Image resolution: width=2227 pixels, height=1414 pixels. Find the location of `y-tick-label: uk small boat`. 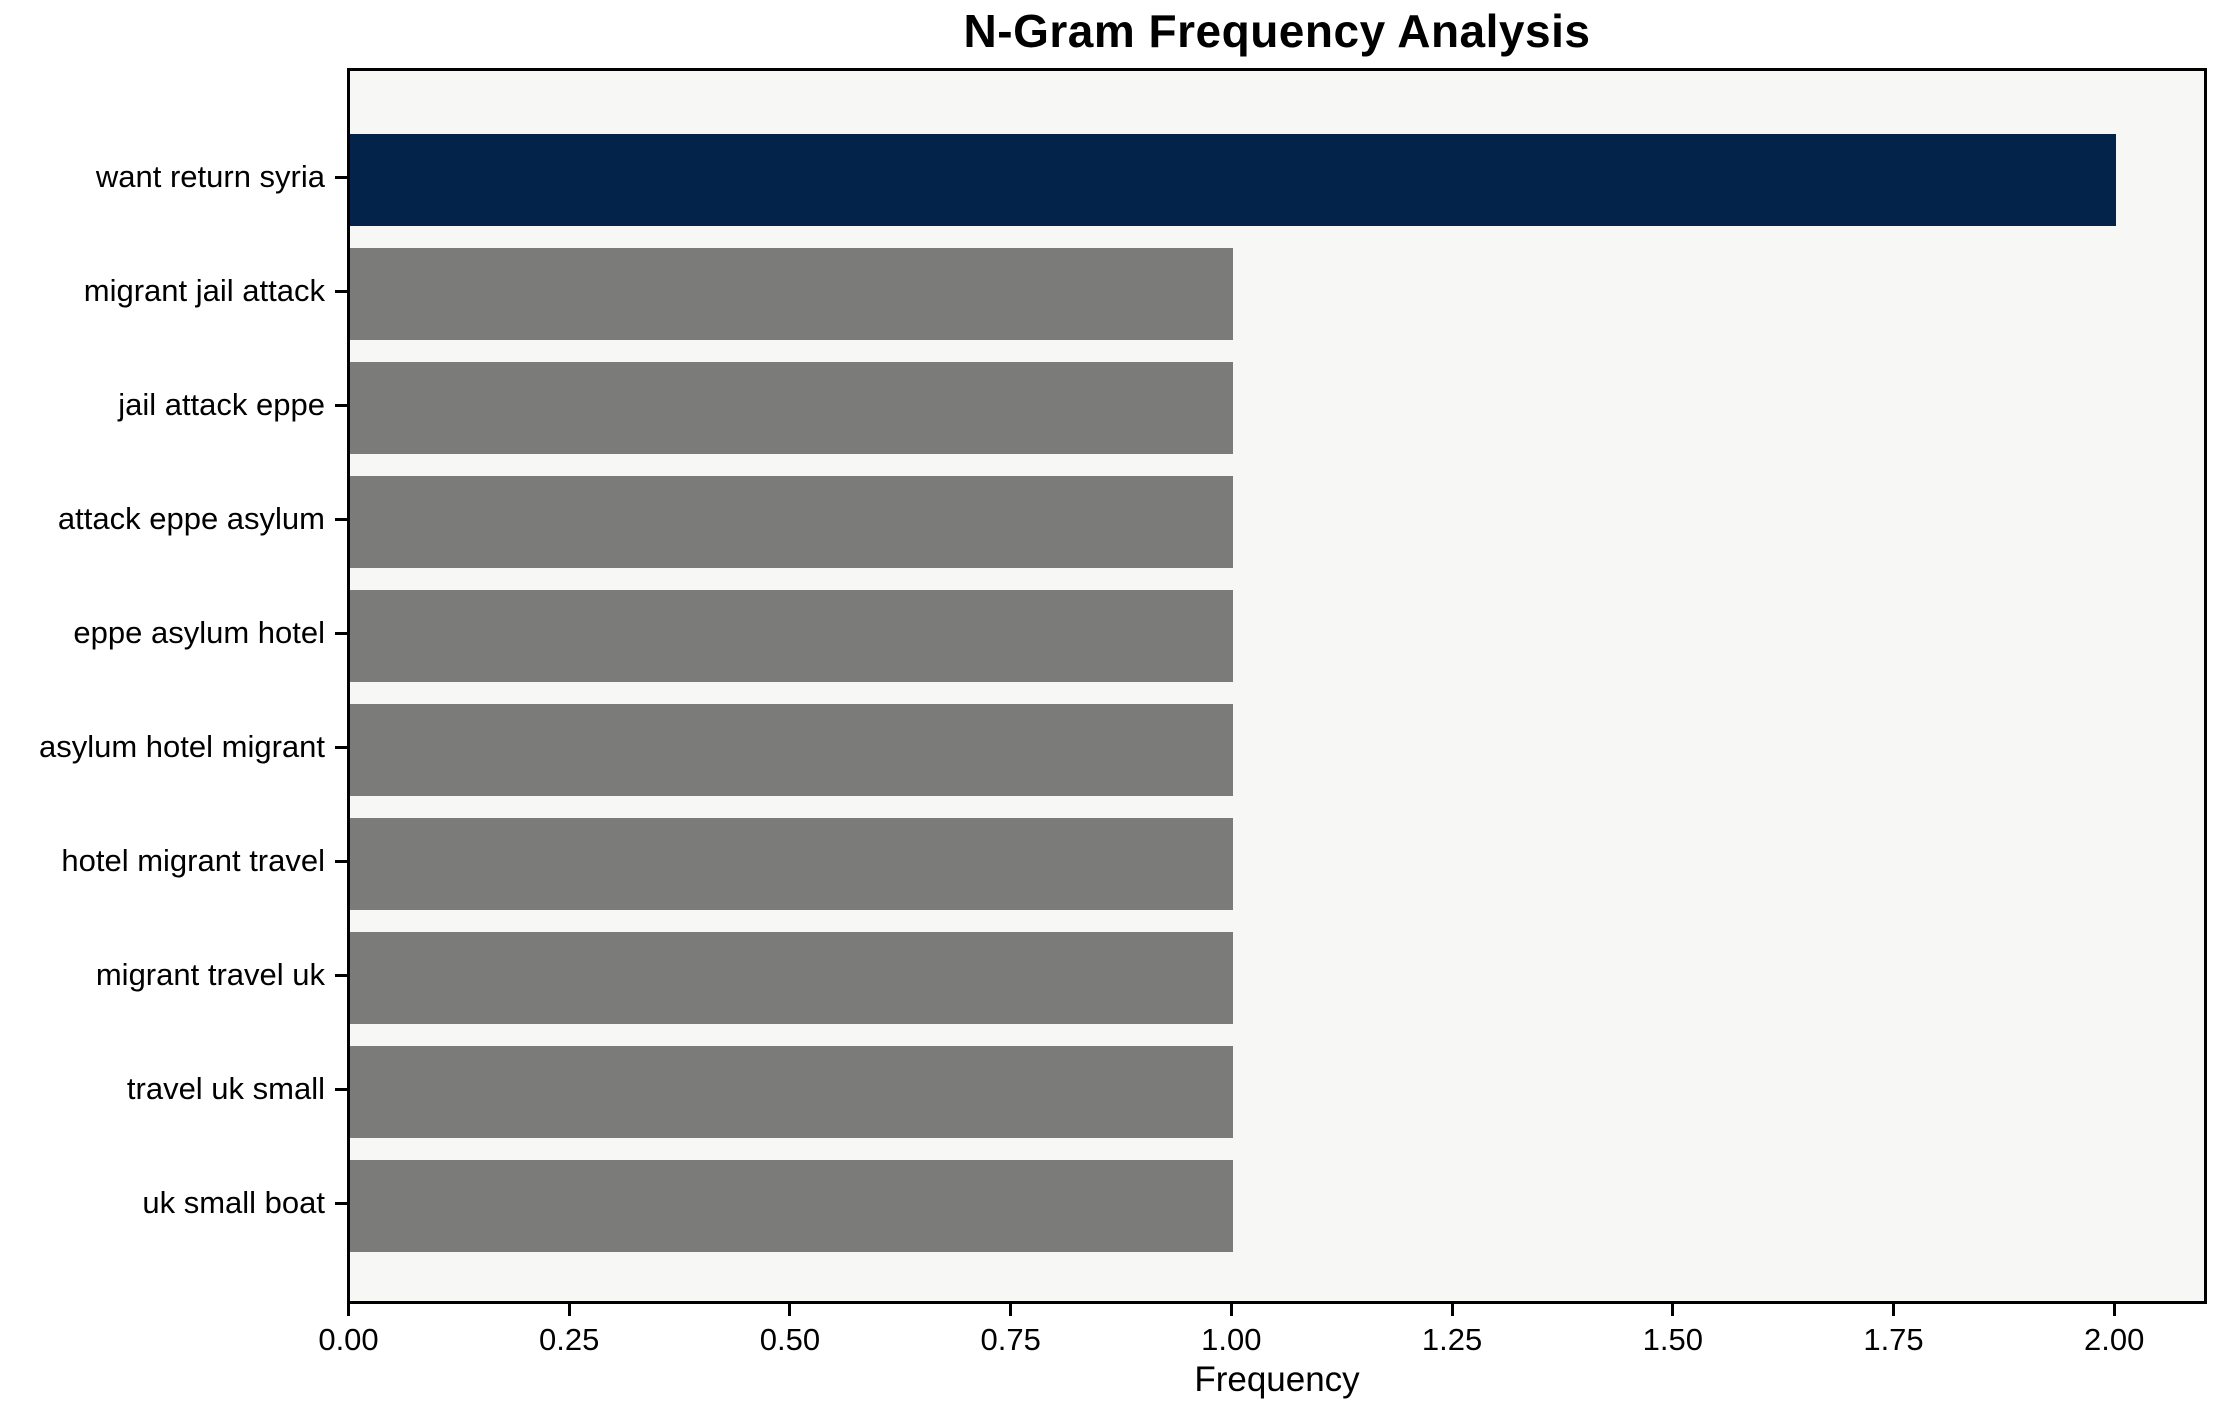

y-tick-label: uk small boat is located at coordinates (233, 1202).